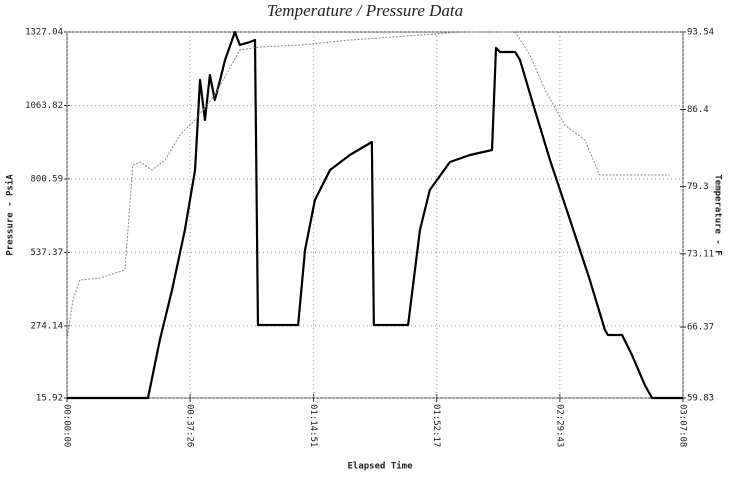 The height and width of the screenshot is (477, 730). Describe the element at coordinates (436, 425) in the screenshot. I see `x-tick-label: 01:52:17` at that location.